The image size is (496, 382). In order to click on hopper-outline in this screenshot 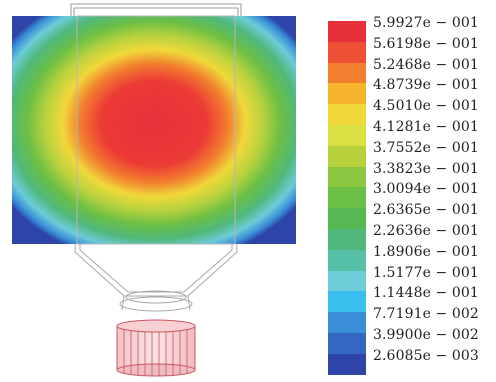, I will do `click(156, 278)`.